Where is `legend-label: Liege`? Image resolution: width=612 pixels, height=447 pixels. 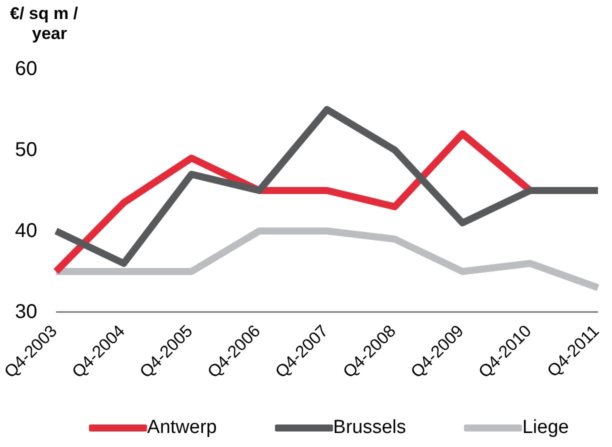 legend-label: Liege is located at coordinates (545, 428).